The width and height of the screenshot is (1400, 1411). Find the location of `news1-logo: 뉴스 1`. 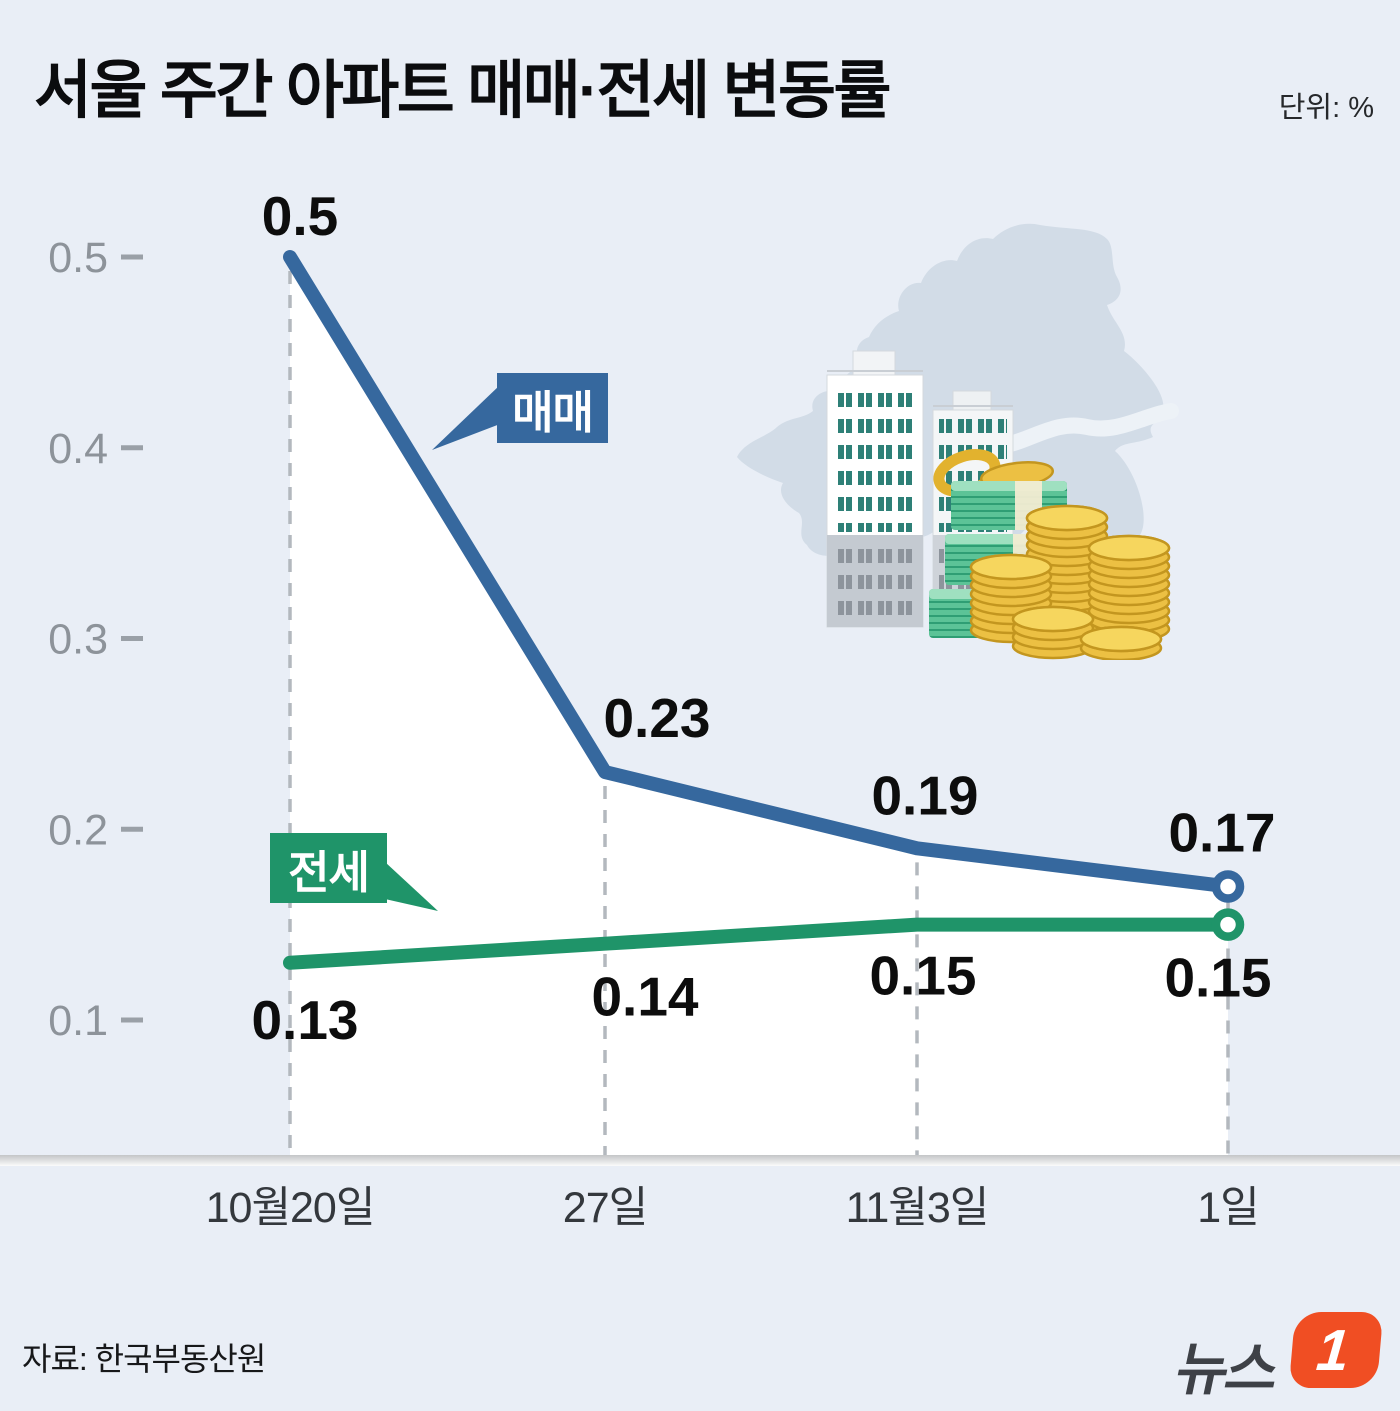

news1-logo: 뉴스 1 is located at coordinates (1277, 1357).